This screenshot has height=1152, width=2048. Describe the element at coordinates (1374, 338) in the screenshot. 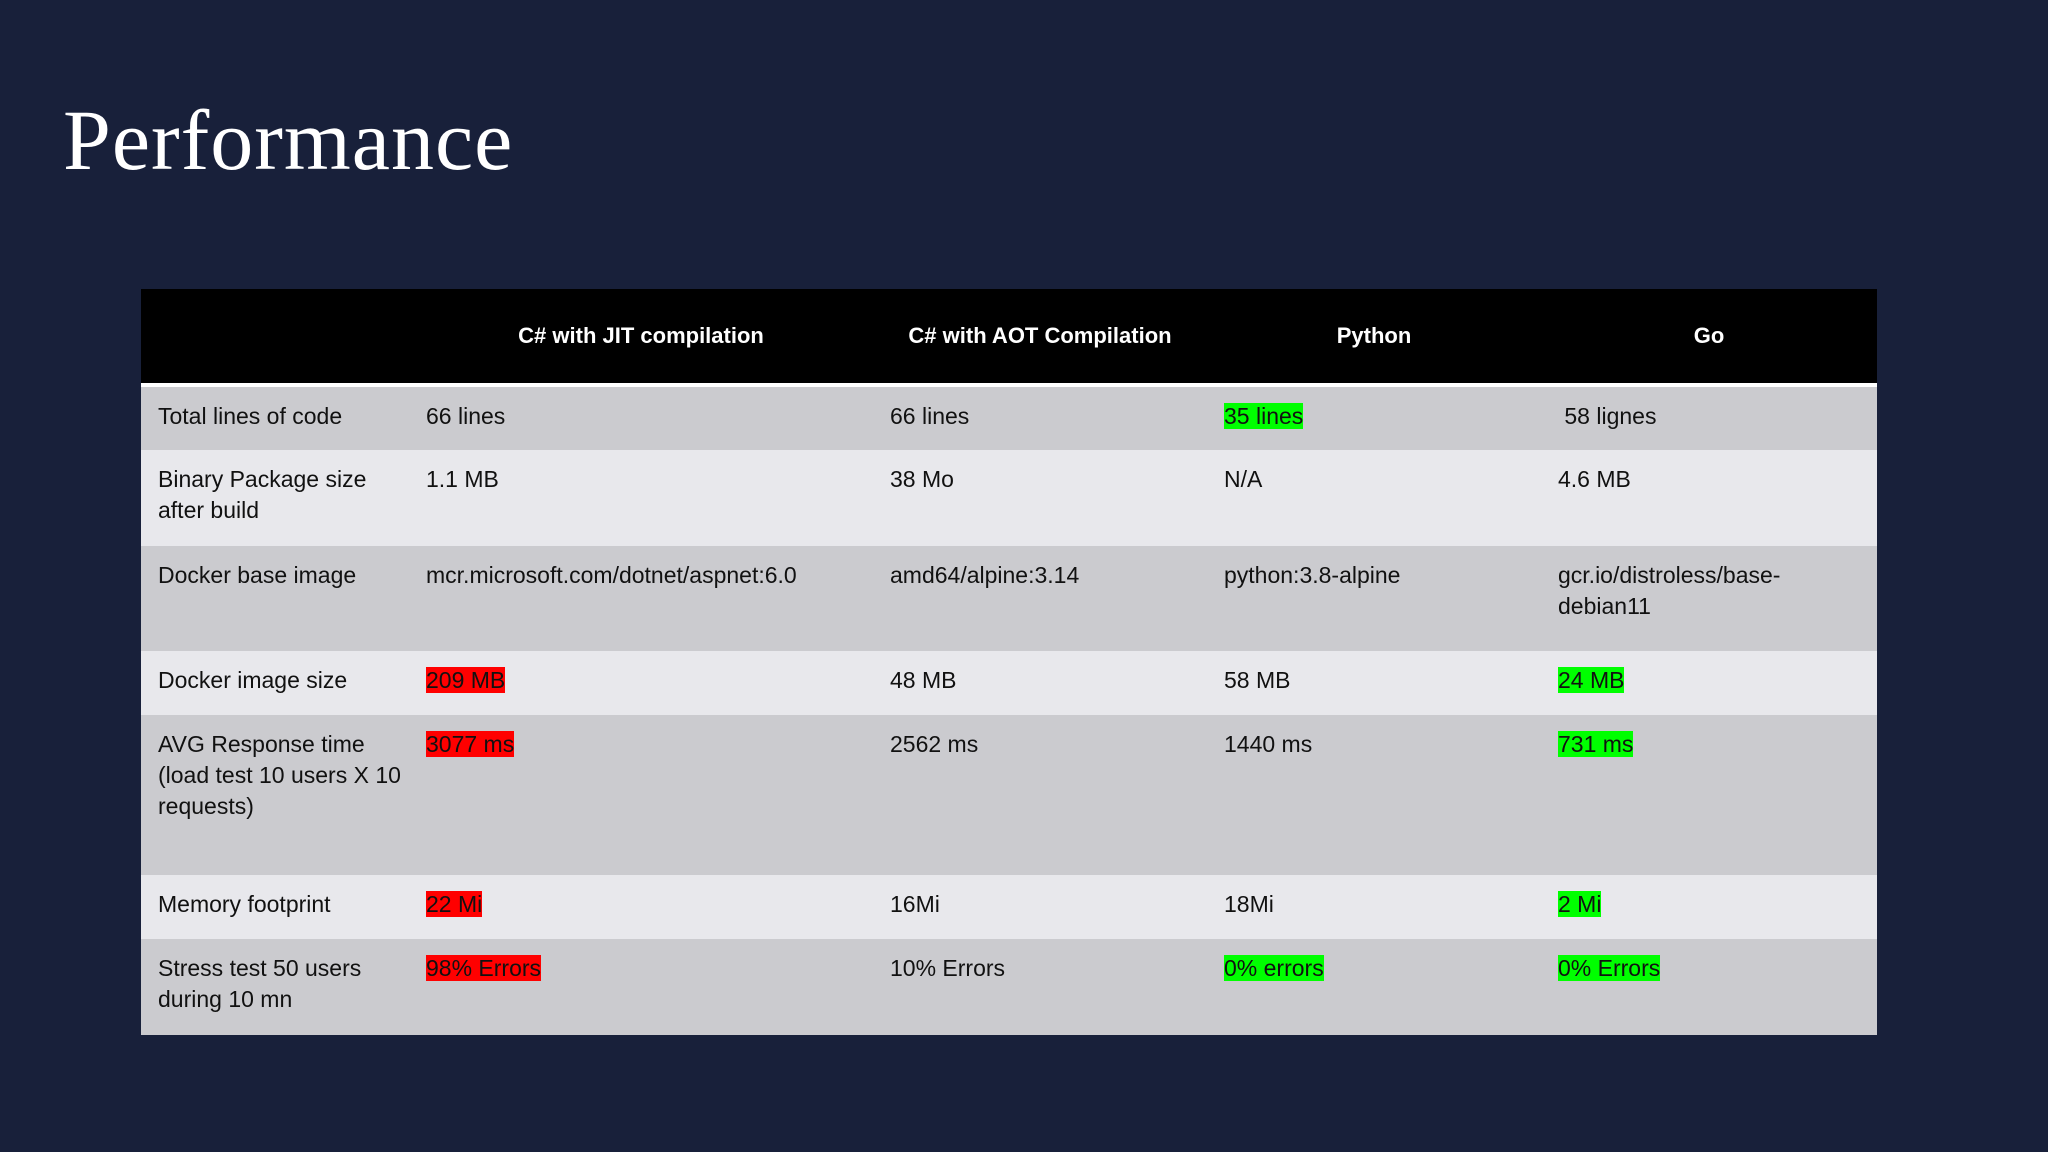

I see `header-python: Python` at that location.